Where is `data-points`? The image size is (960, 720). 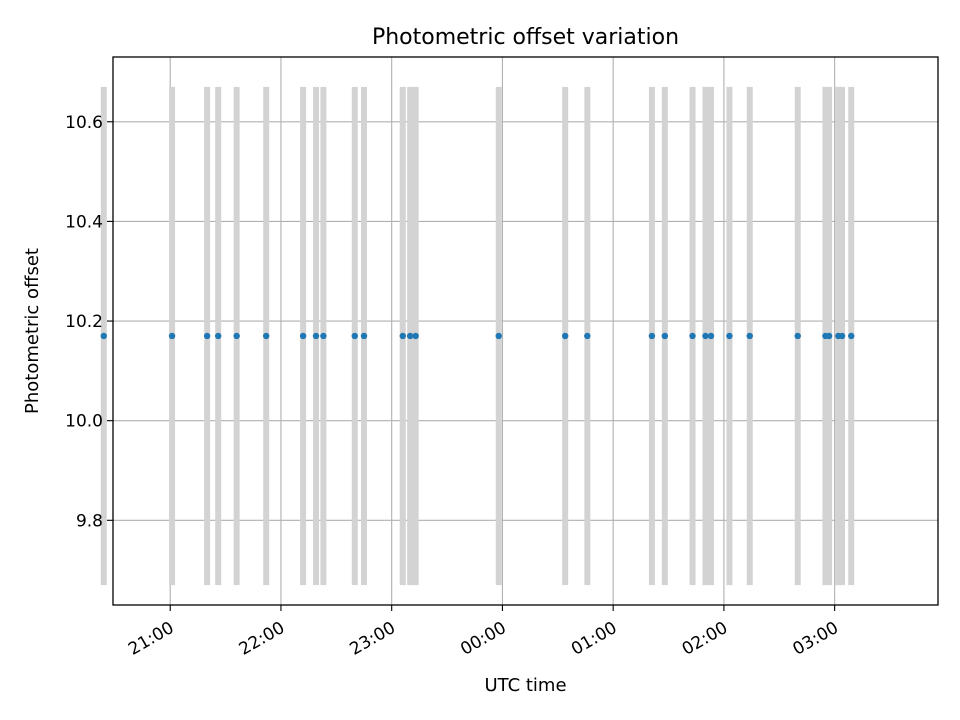 data-points is located at coordinates (477, 336).